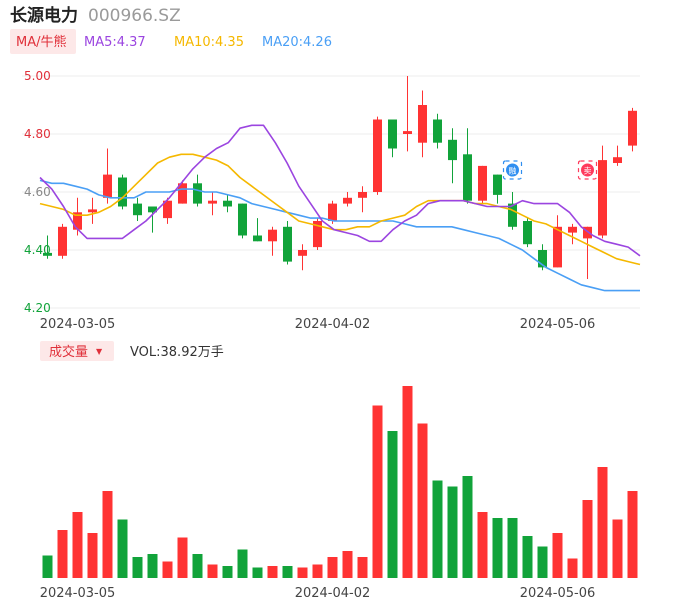 Image resolution: width=686 pixels, height=606 pixels. I want to click on signal-marker: 融, so click(512, 170).